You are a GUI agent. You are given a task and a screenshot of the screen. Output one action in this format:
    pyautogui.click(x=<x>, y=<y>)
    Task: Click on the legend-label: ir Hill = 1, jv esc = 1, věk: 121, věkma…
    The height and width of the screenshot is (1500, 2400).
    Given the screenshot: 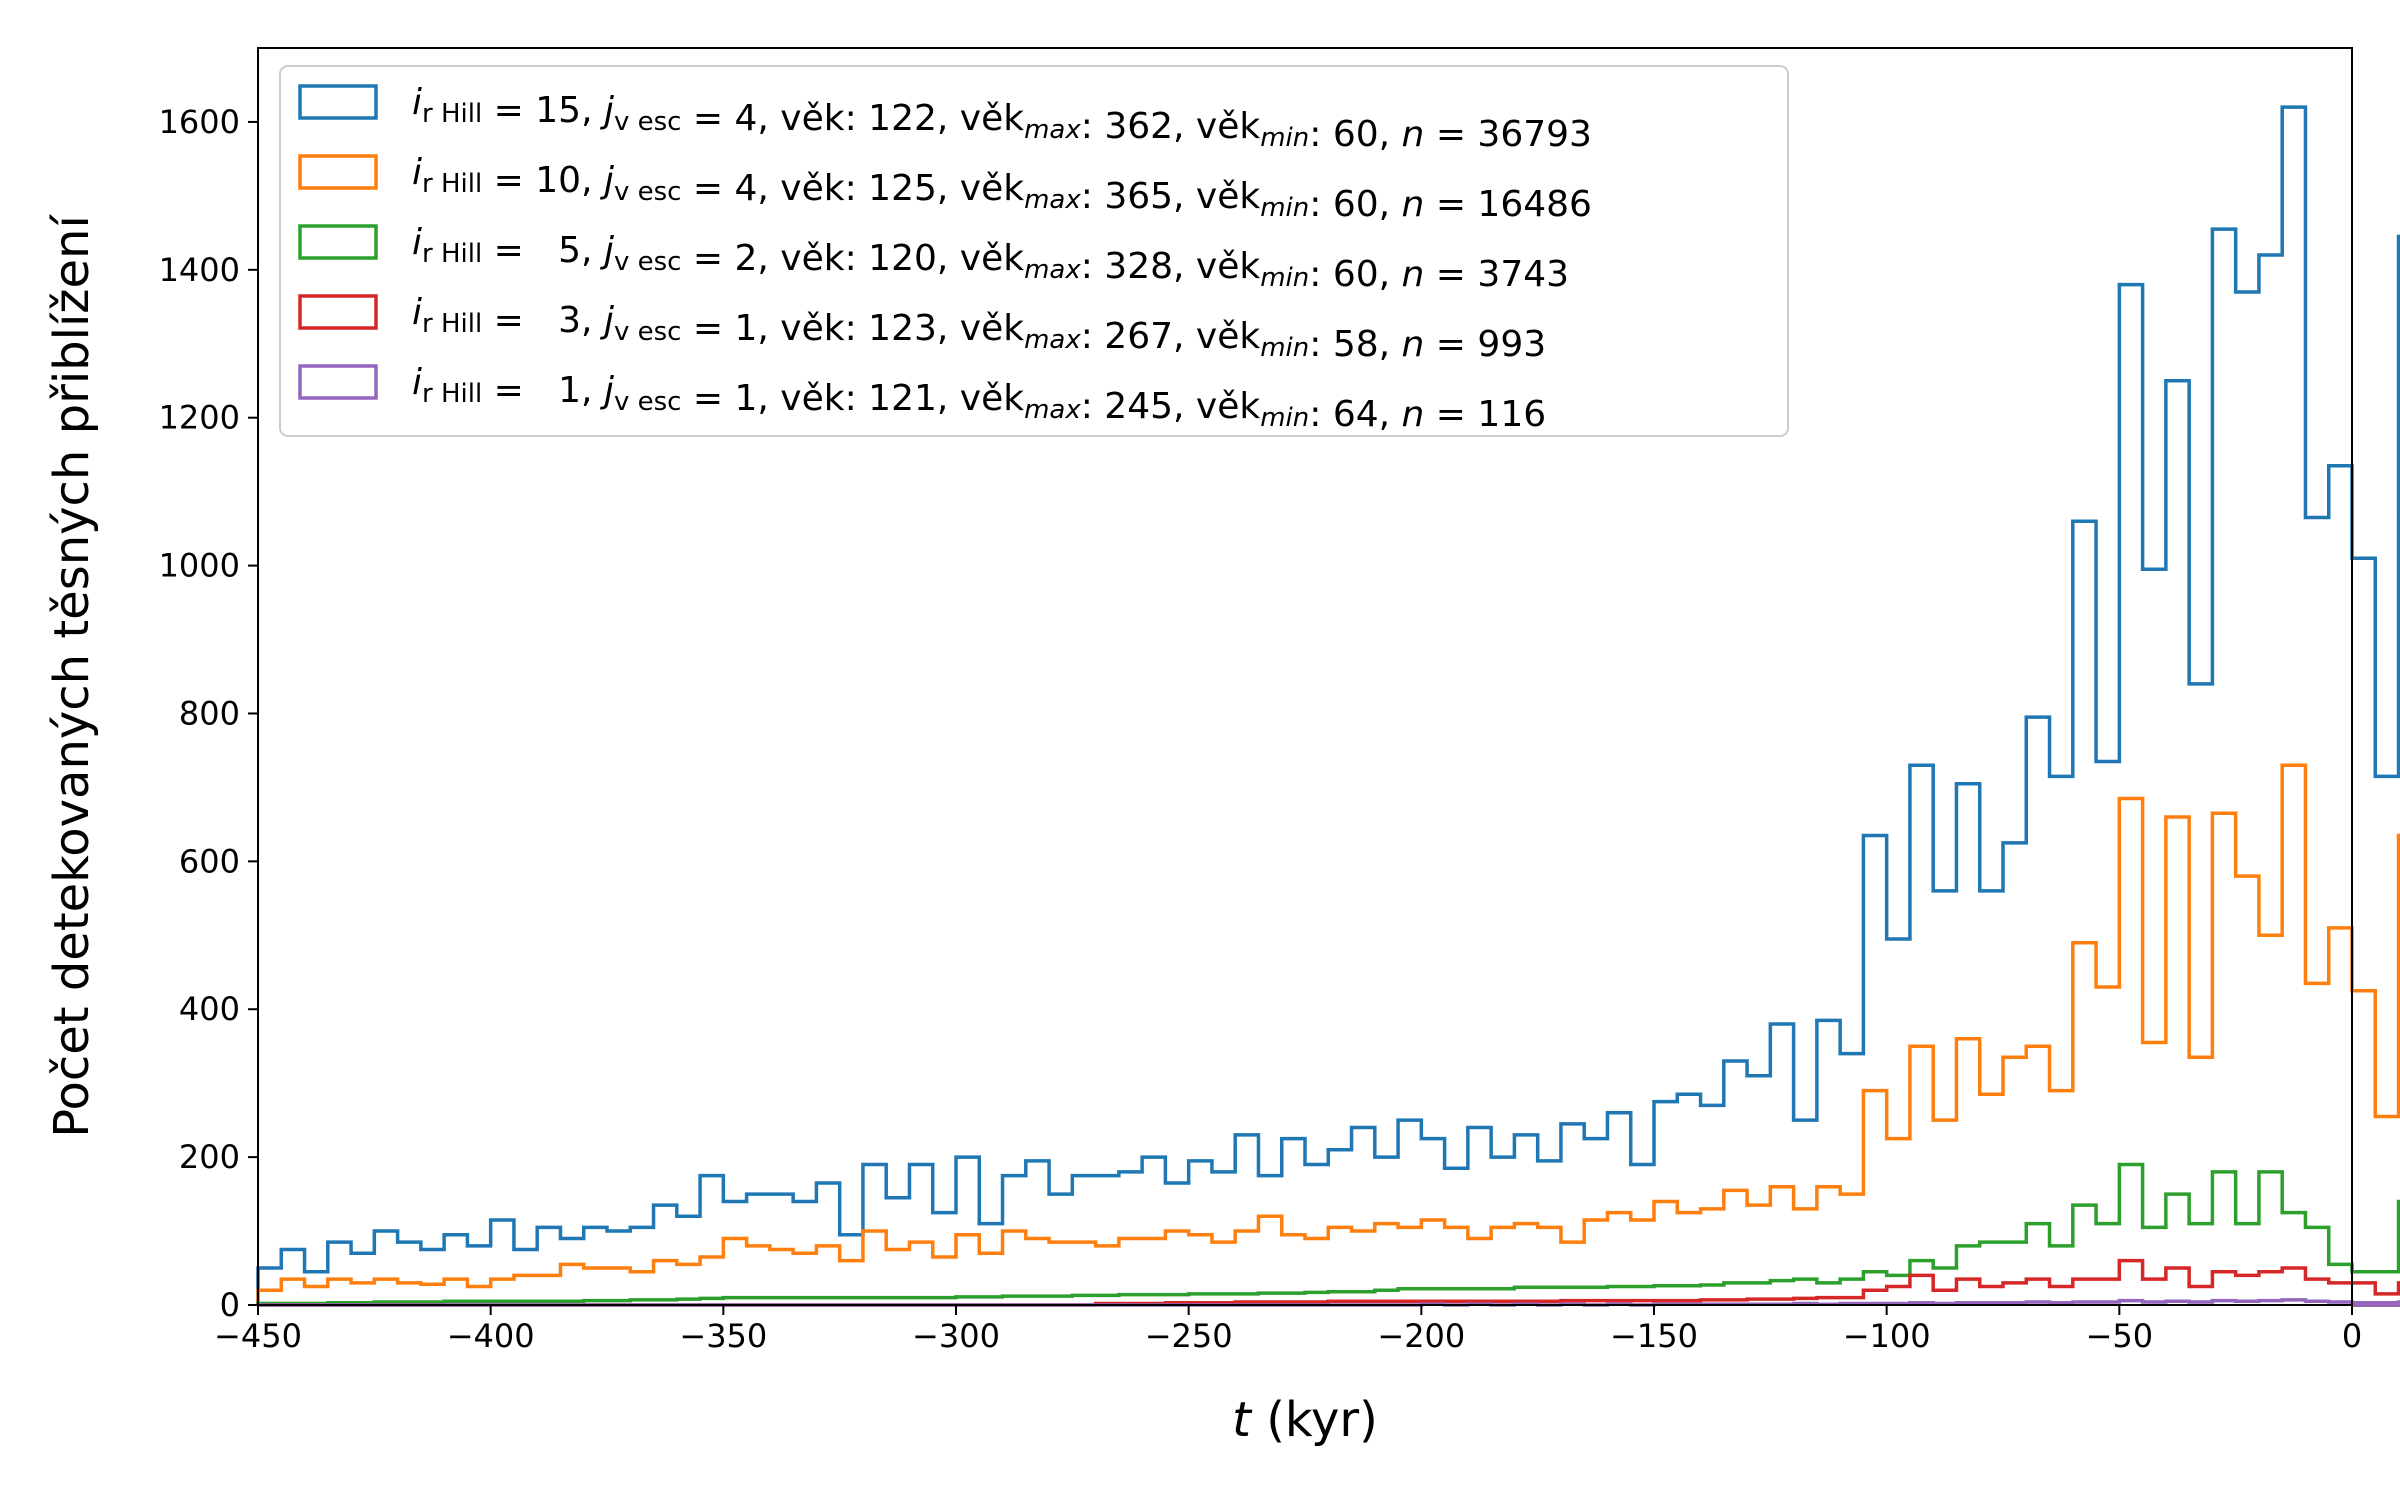 What is the action you would take?
    pyautogui.click(x=979, y=398)
    